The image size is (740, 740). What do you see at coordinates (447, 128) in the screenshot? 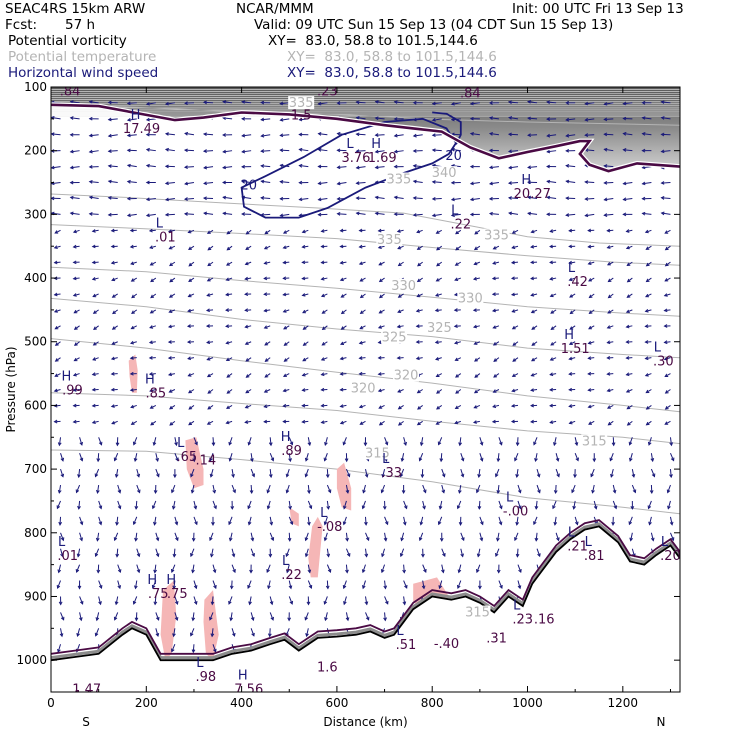
I see `wind-speed-contour` at bounding box center [447, 128].